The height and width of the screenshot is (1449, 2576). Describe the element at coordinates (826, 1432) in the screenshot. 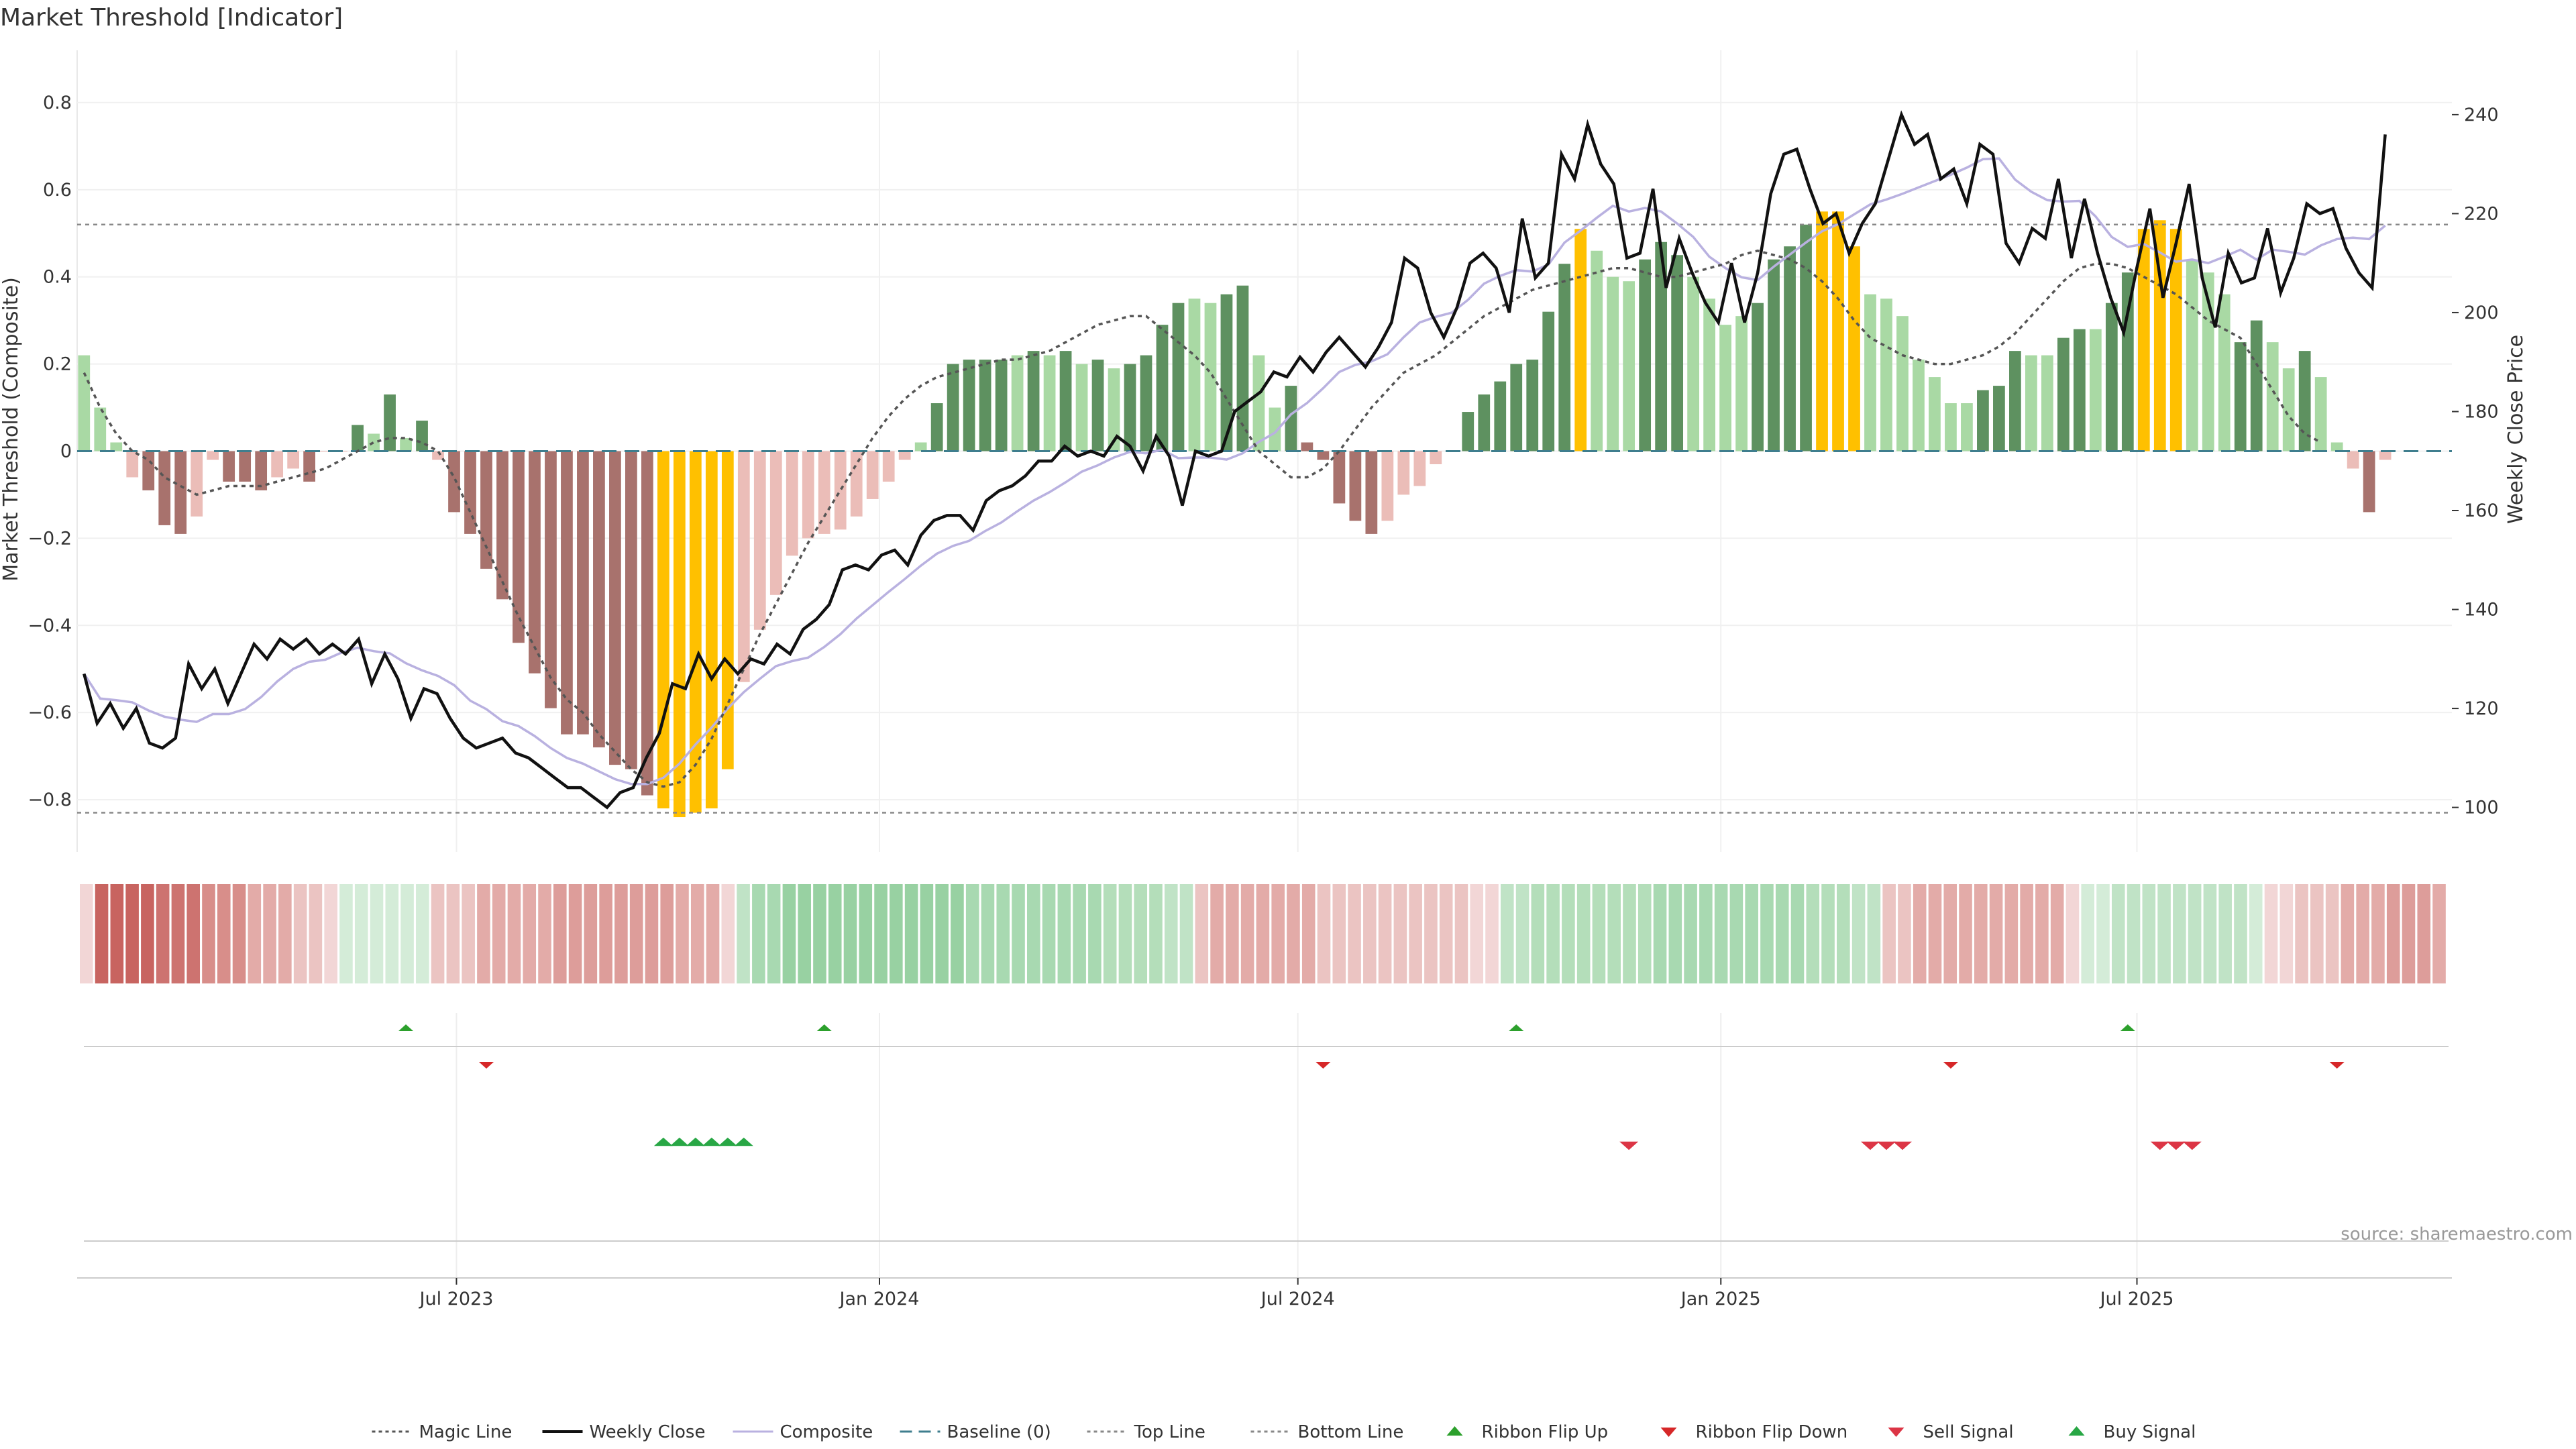

I see `legend-label: Composite` at that location.